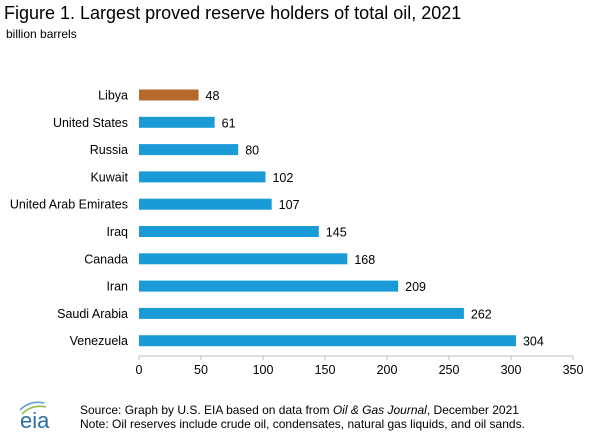 The height and width of the screenshot is (438, 591). I want to click on data-label-7: 168, so click(364, 260).